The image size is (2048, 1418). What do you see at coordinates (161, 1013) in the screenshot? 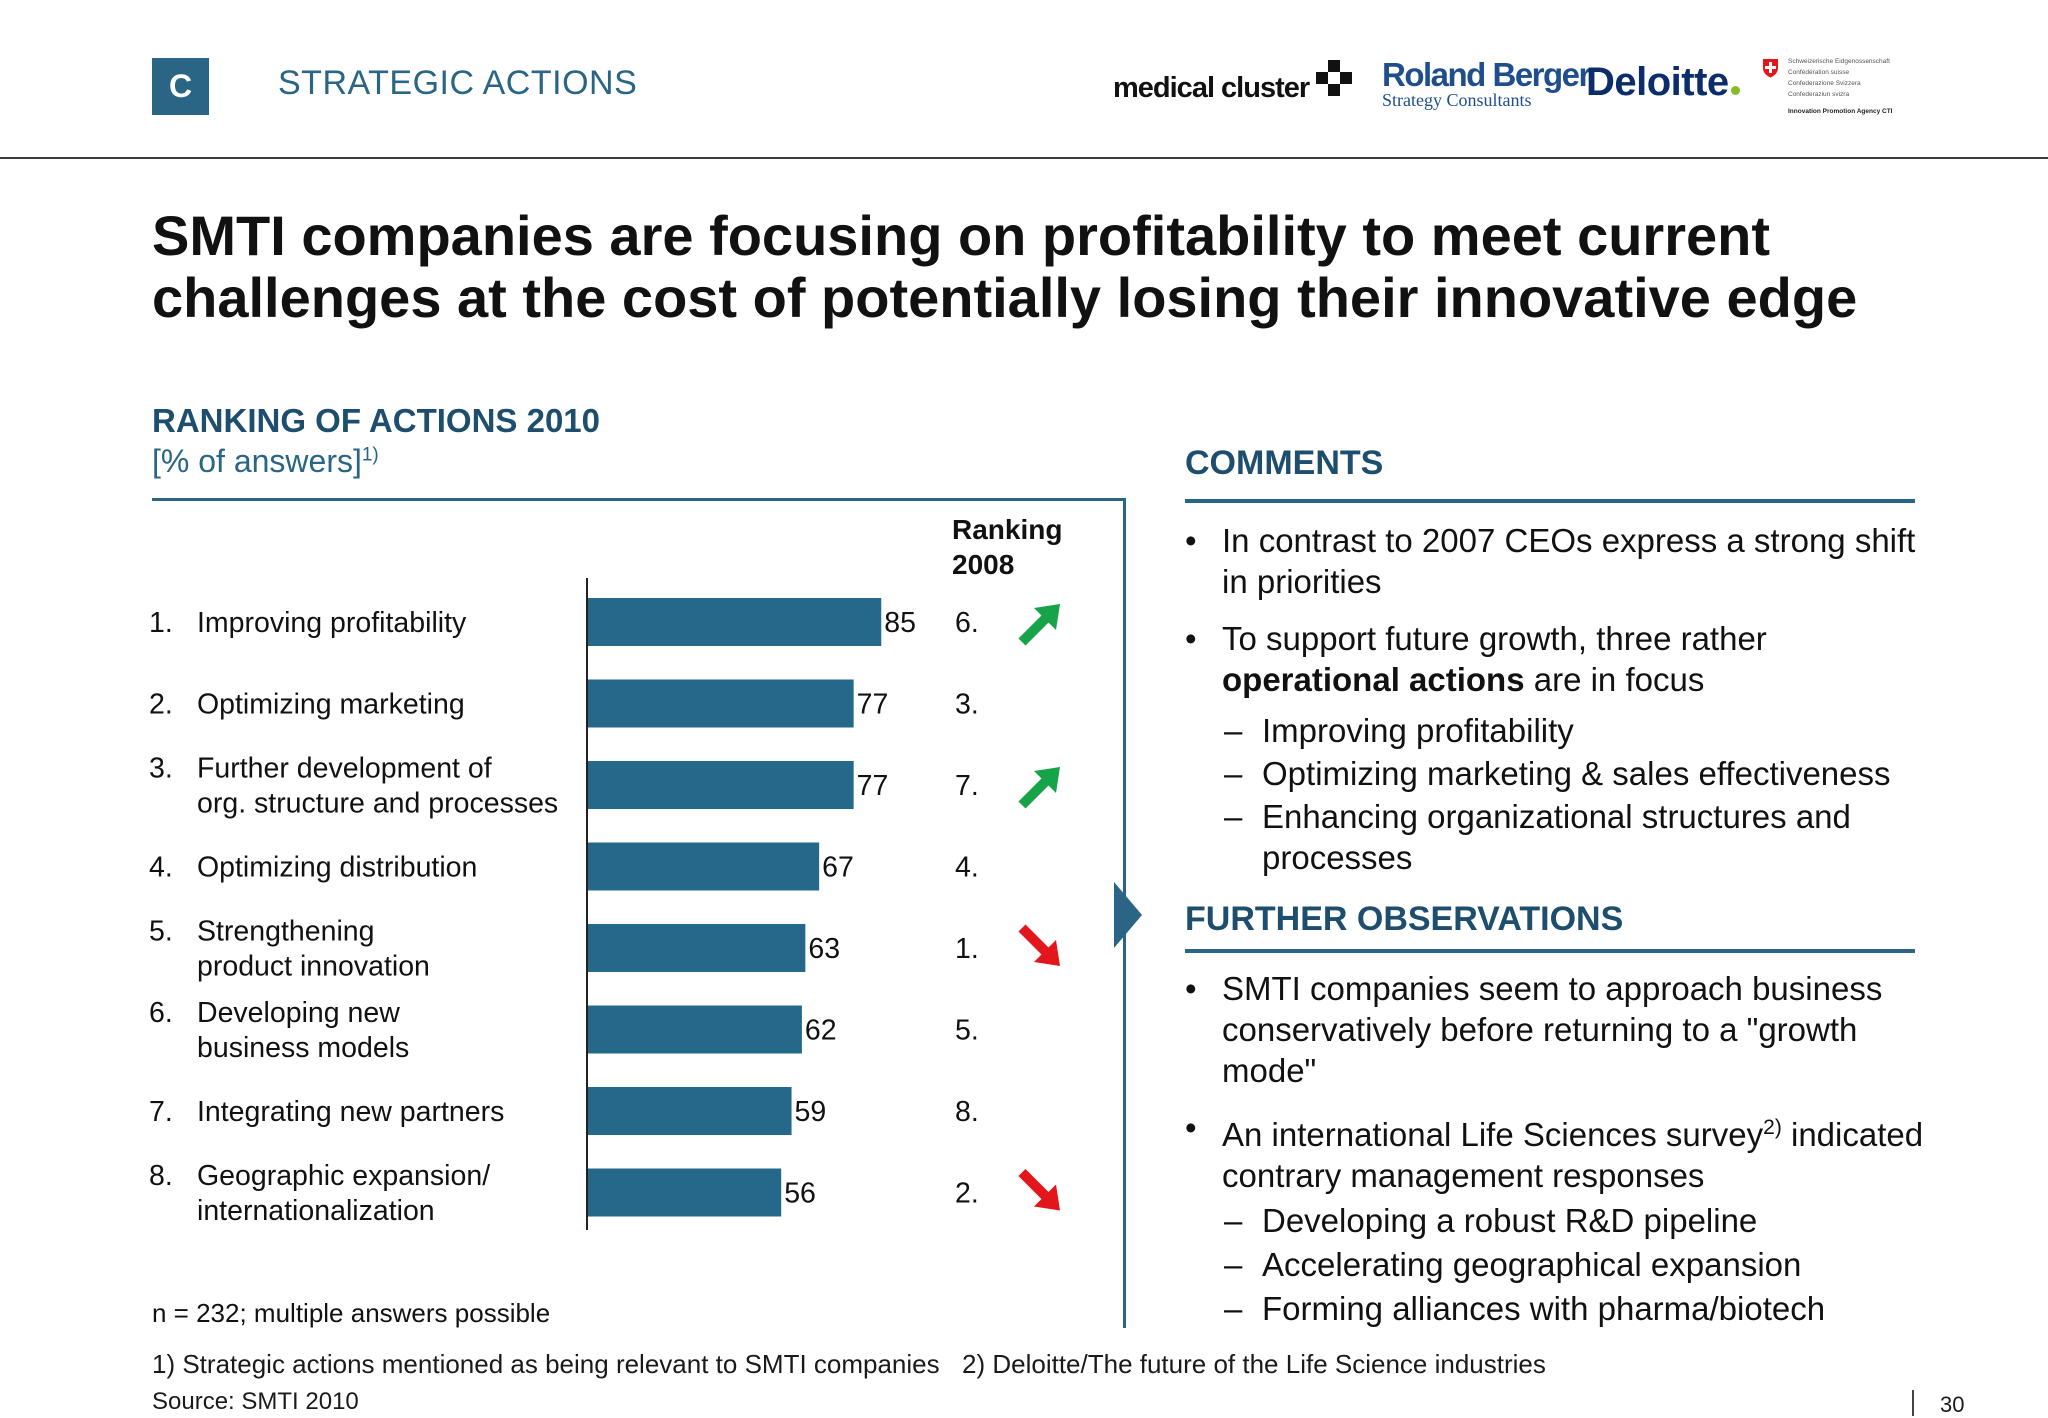
I see `category-number-6: 6.` at bounding box center [161, 1013].